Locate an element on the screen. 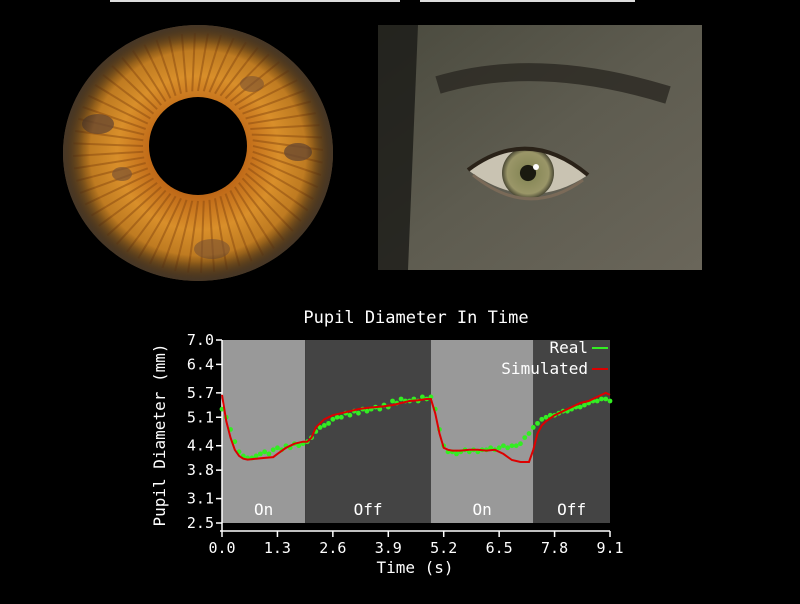 This screenshot has width=800, height=604. y-tick-label: 4.4 is located at coordinates (200, 446).